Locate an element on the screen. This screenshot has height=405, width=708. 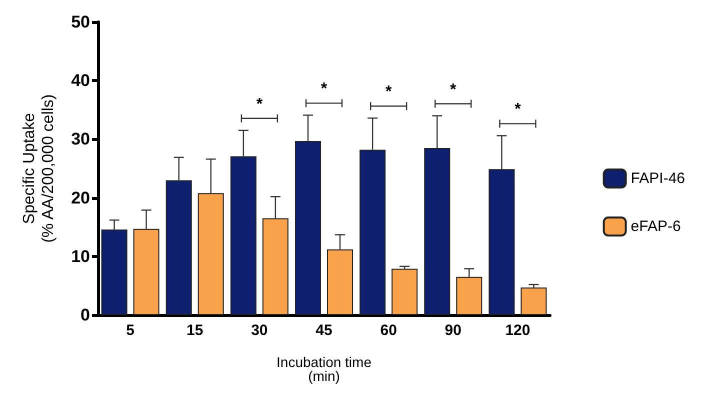
legend-label: eFAP-6 is located at coordinates (655, 226).